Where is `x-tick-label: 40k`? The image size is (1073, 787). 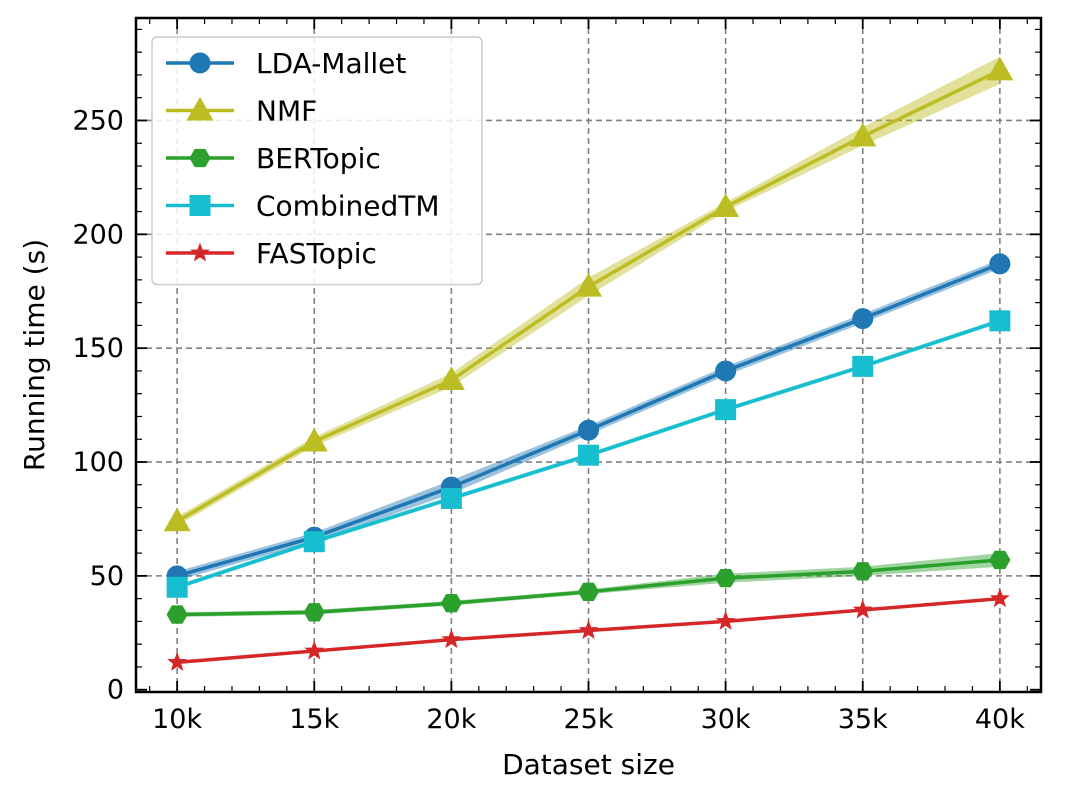
x-tick-label: 40k is located at coordinates (1000, 719).